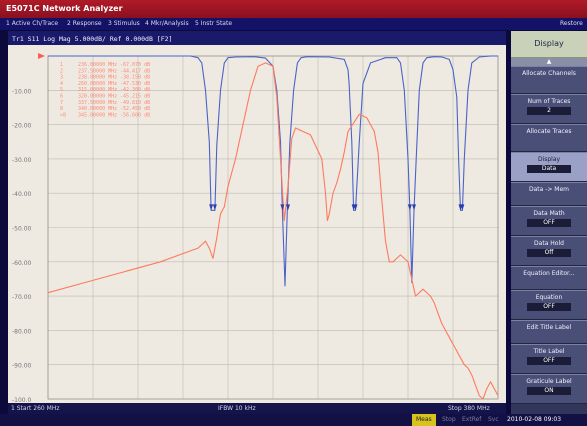 The height and width of the screenshot is (426, 587). Describe the element at coordinates (167, 23) in the screenshot. I see `menu-item-mkr-analysis: 4 Mkr/Analysis` at that location.